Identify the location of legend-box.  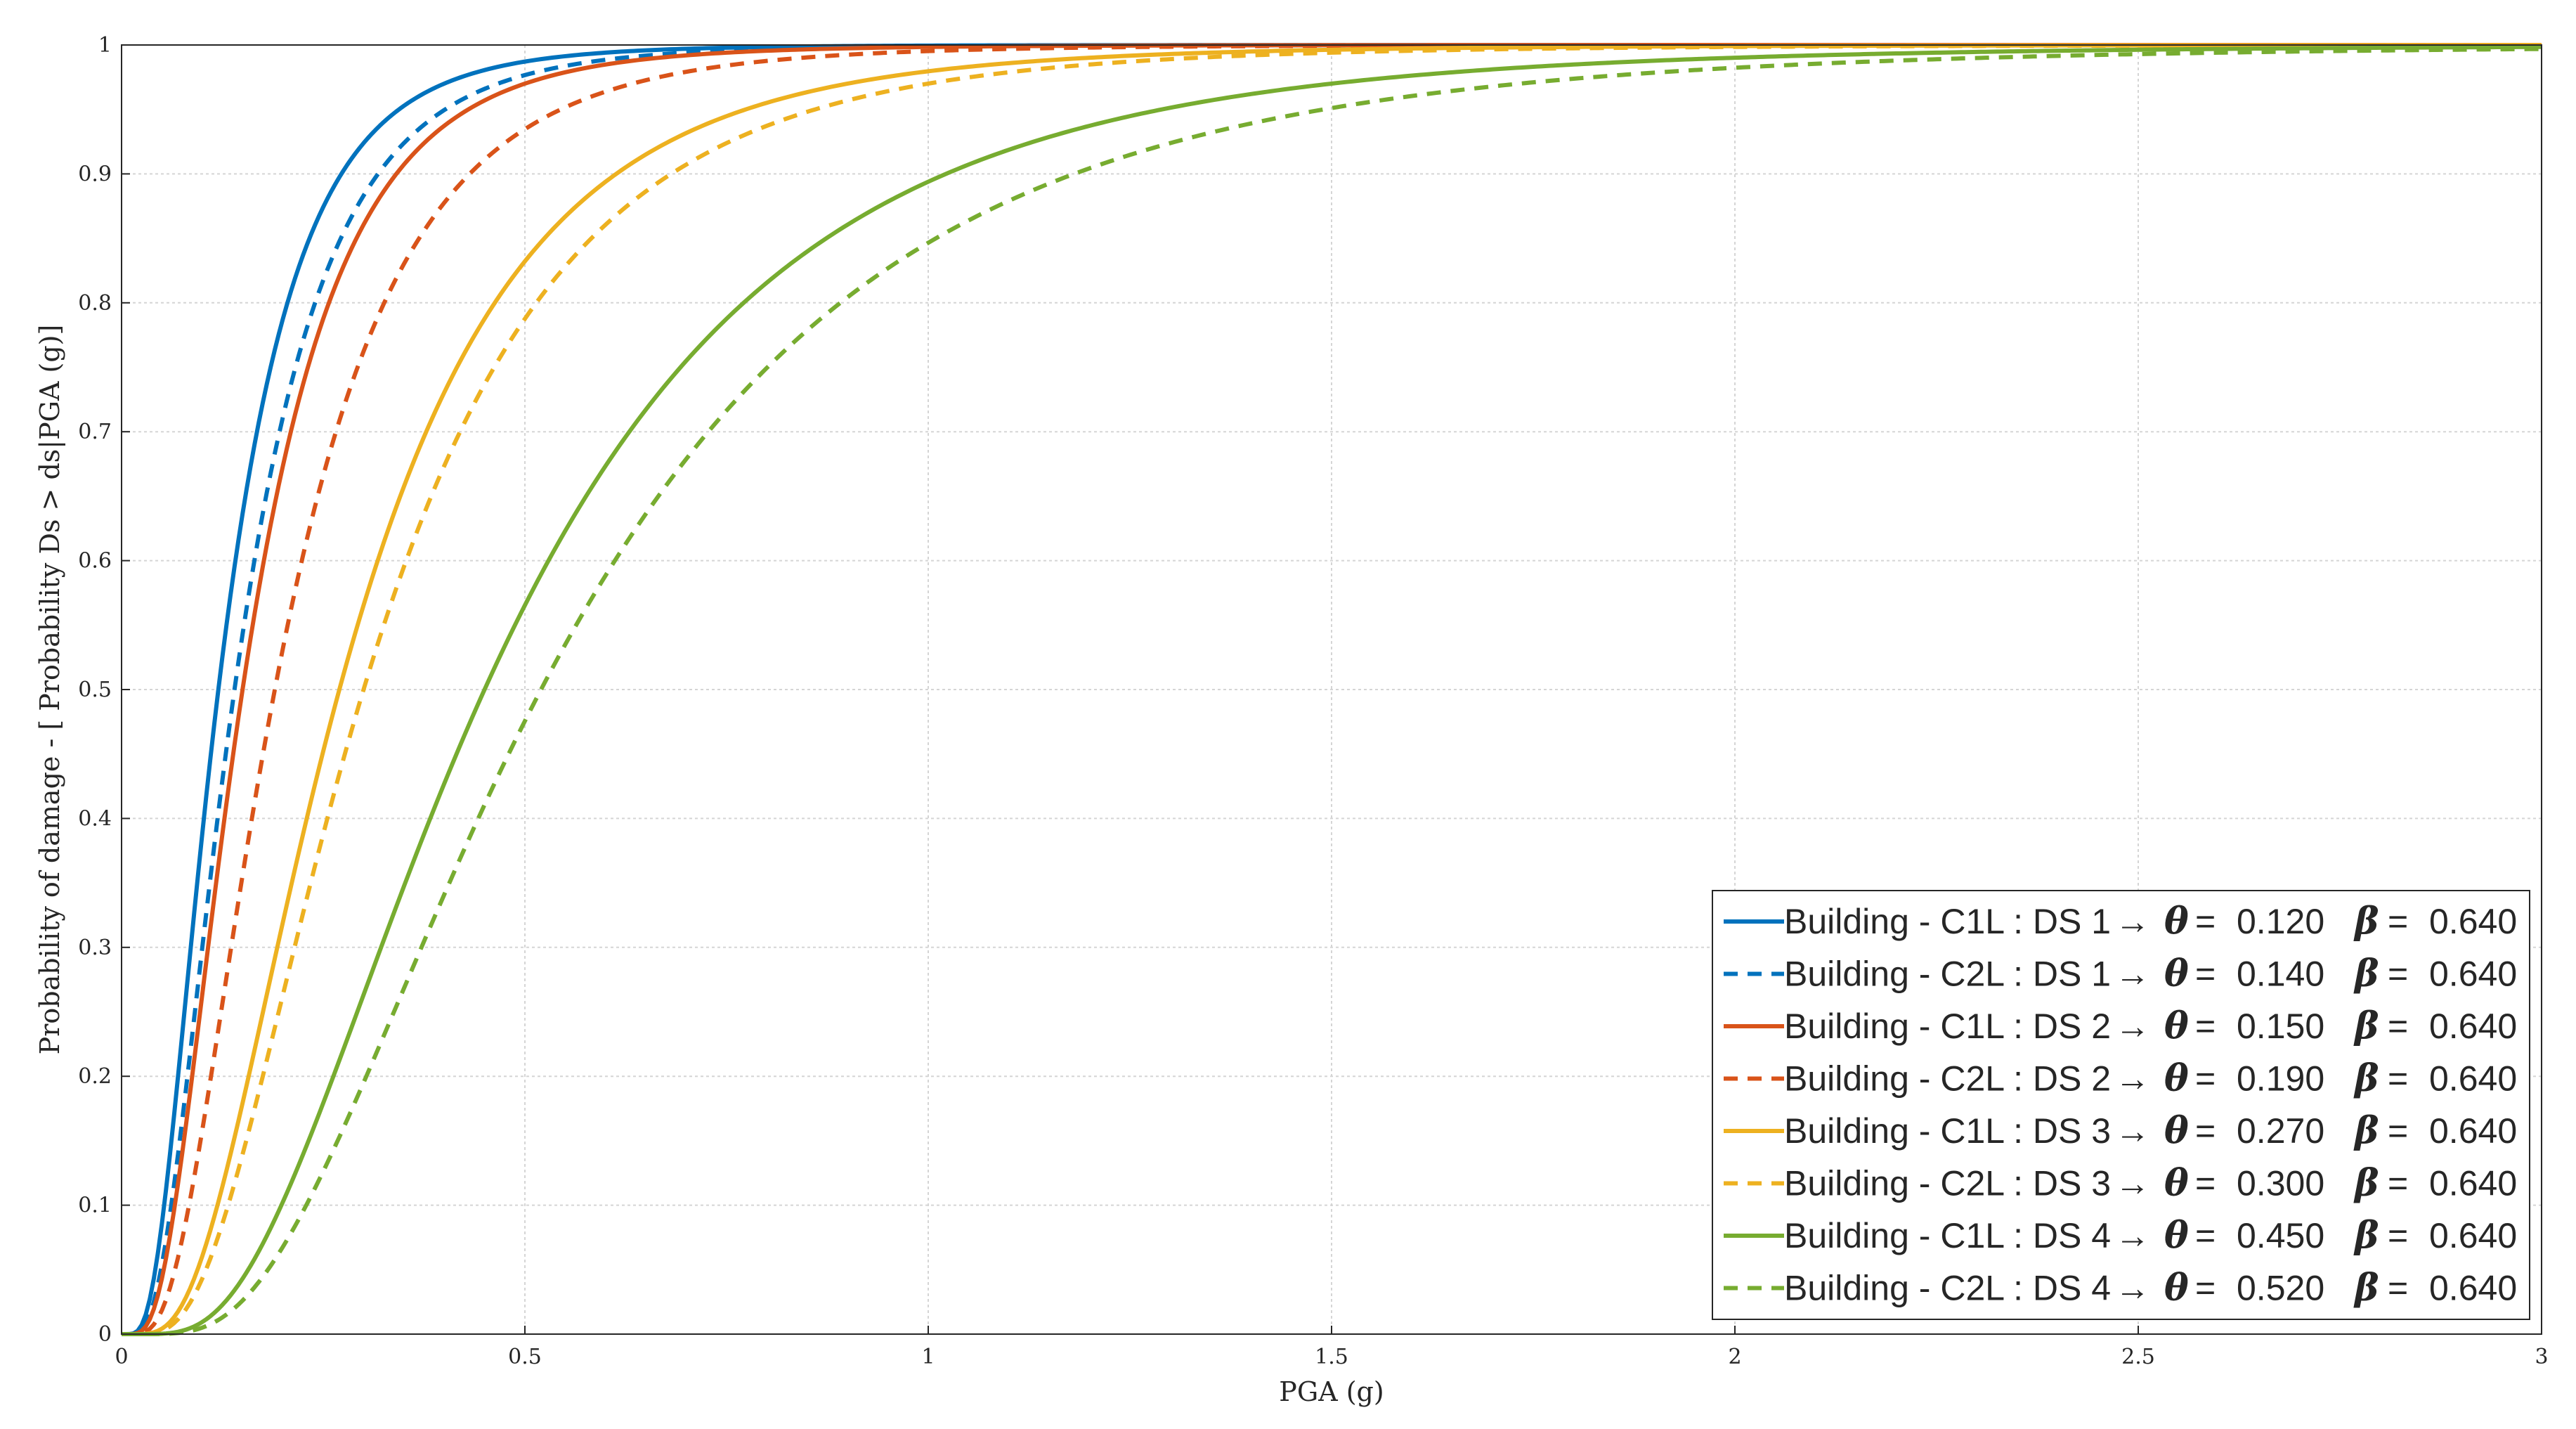
(2121, 1105).